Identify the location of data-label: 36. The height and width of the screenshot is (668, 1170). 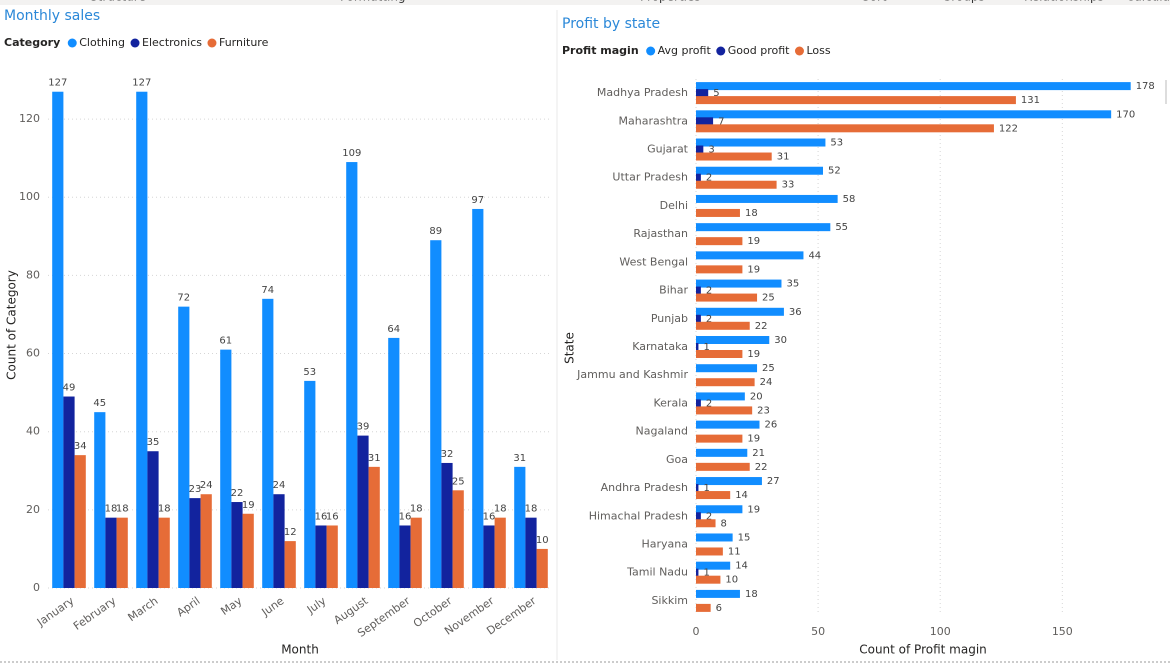
(795, 312).